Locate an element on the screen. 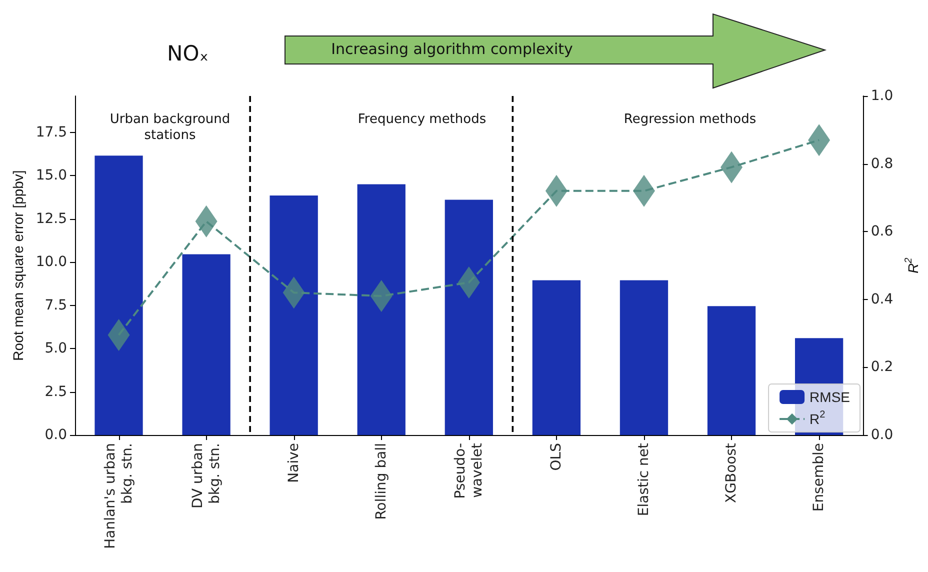  y2-tick-label: 0.6 is located at coordinates (882, 232).